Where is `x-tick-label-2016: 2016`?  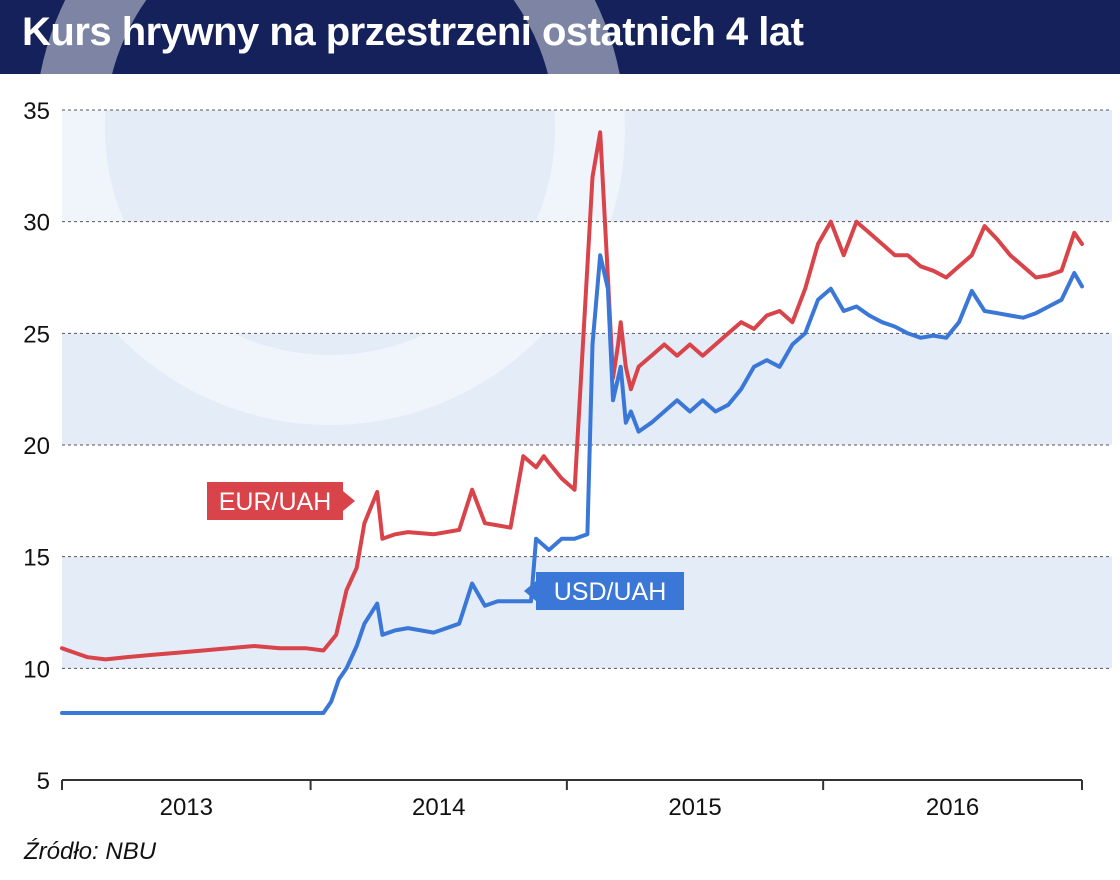 x-tick-label-2016: 2016 is located at coordinates (952, 807).